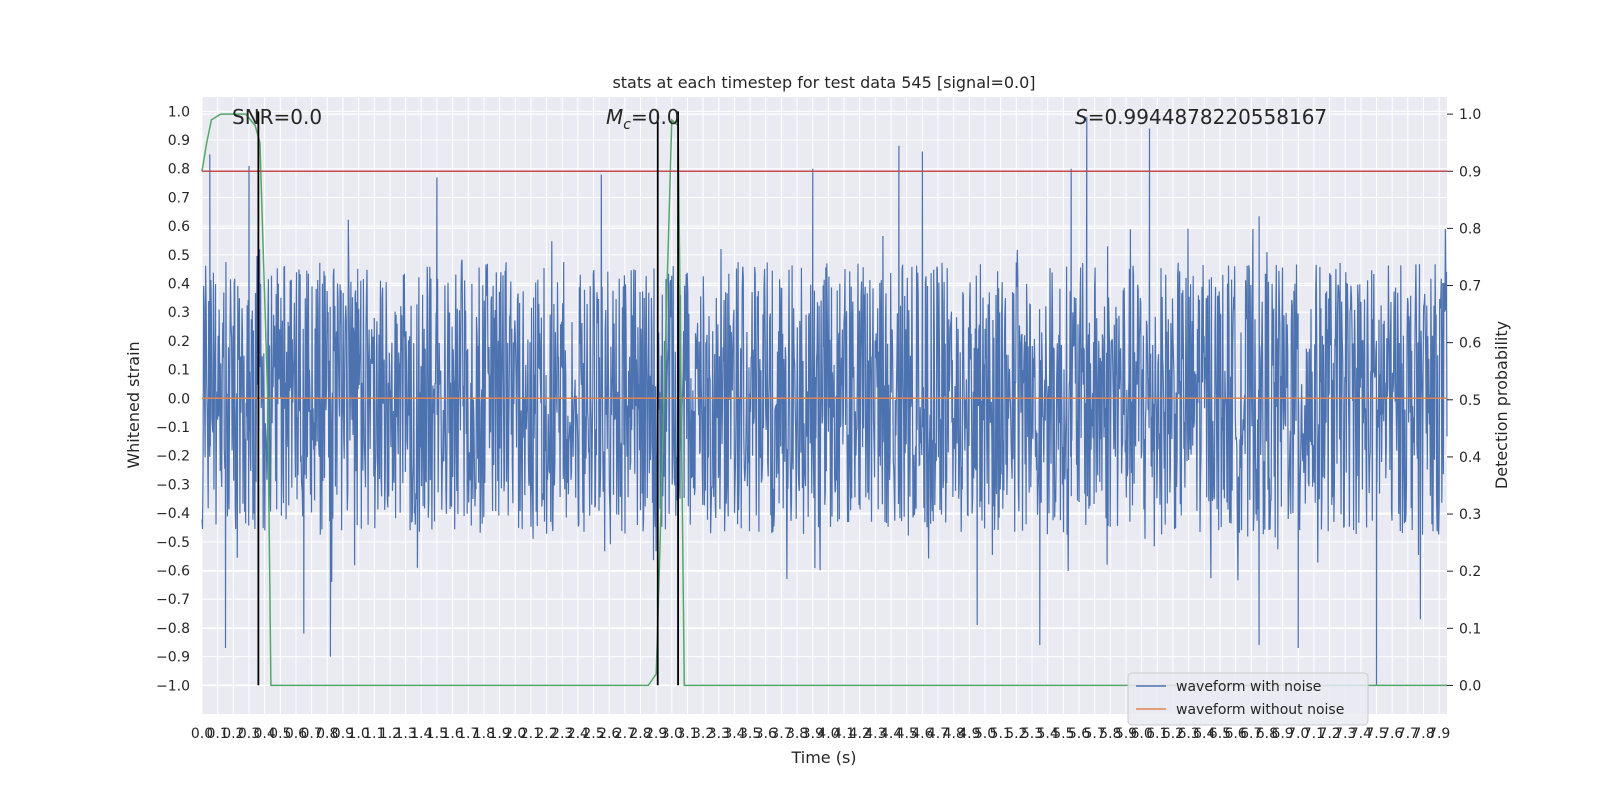 This screenshot has width=1600, height=800. I want to click on x-tick-label: 1.1, so click(374, 734).